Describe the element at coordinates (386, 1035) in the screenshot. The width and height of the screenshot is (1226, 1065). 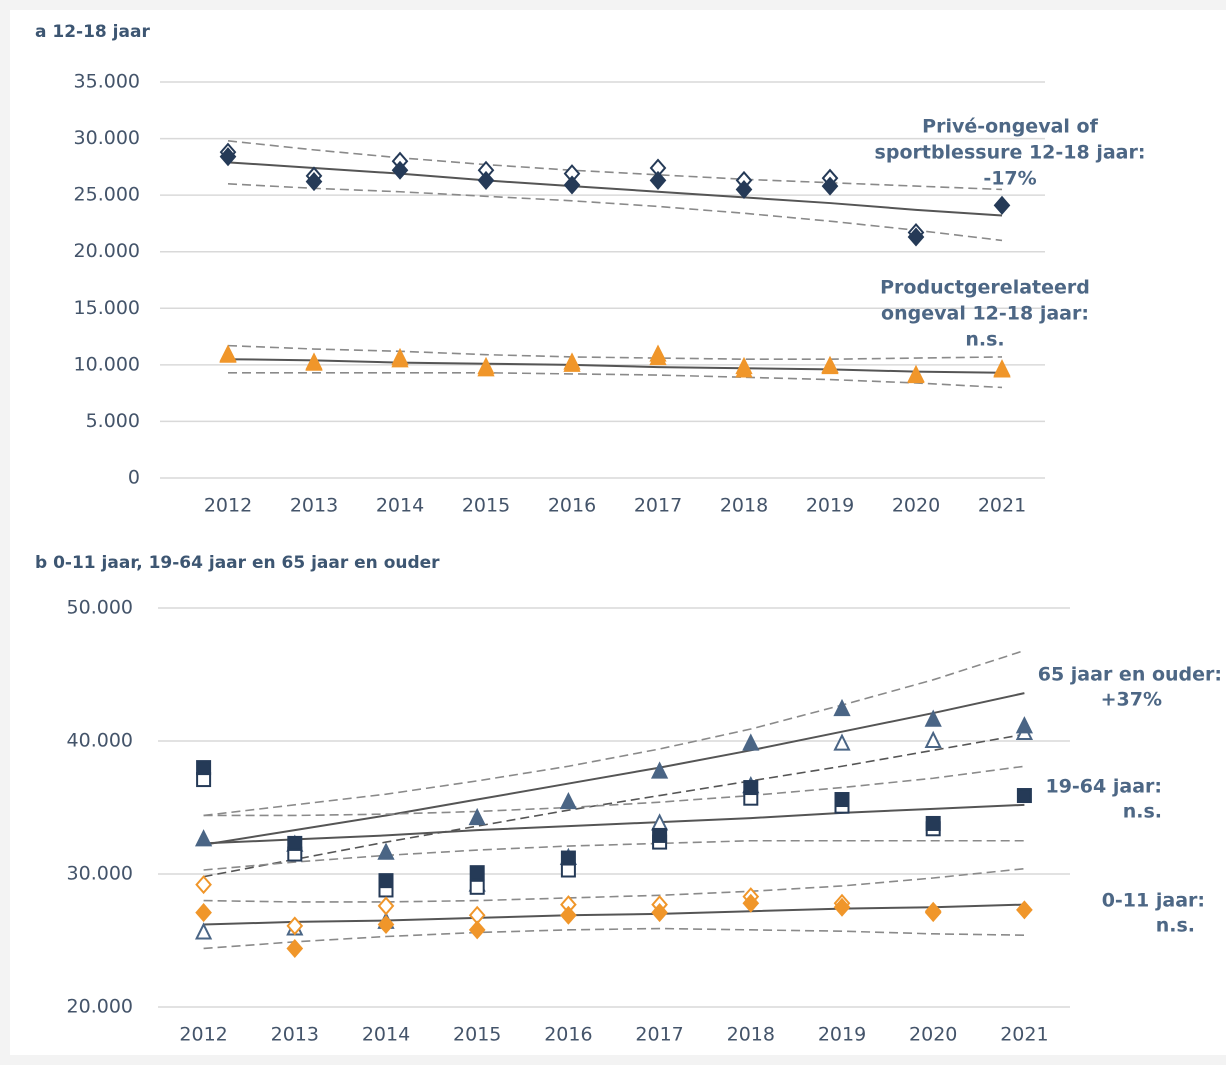
I see `x-tick-label: 2014` at that location.